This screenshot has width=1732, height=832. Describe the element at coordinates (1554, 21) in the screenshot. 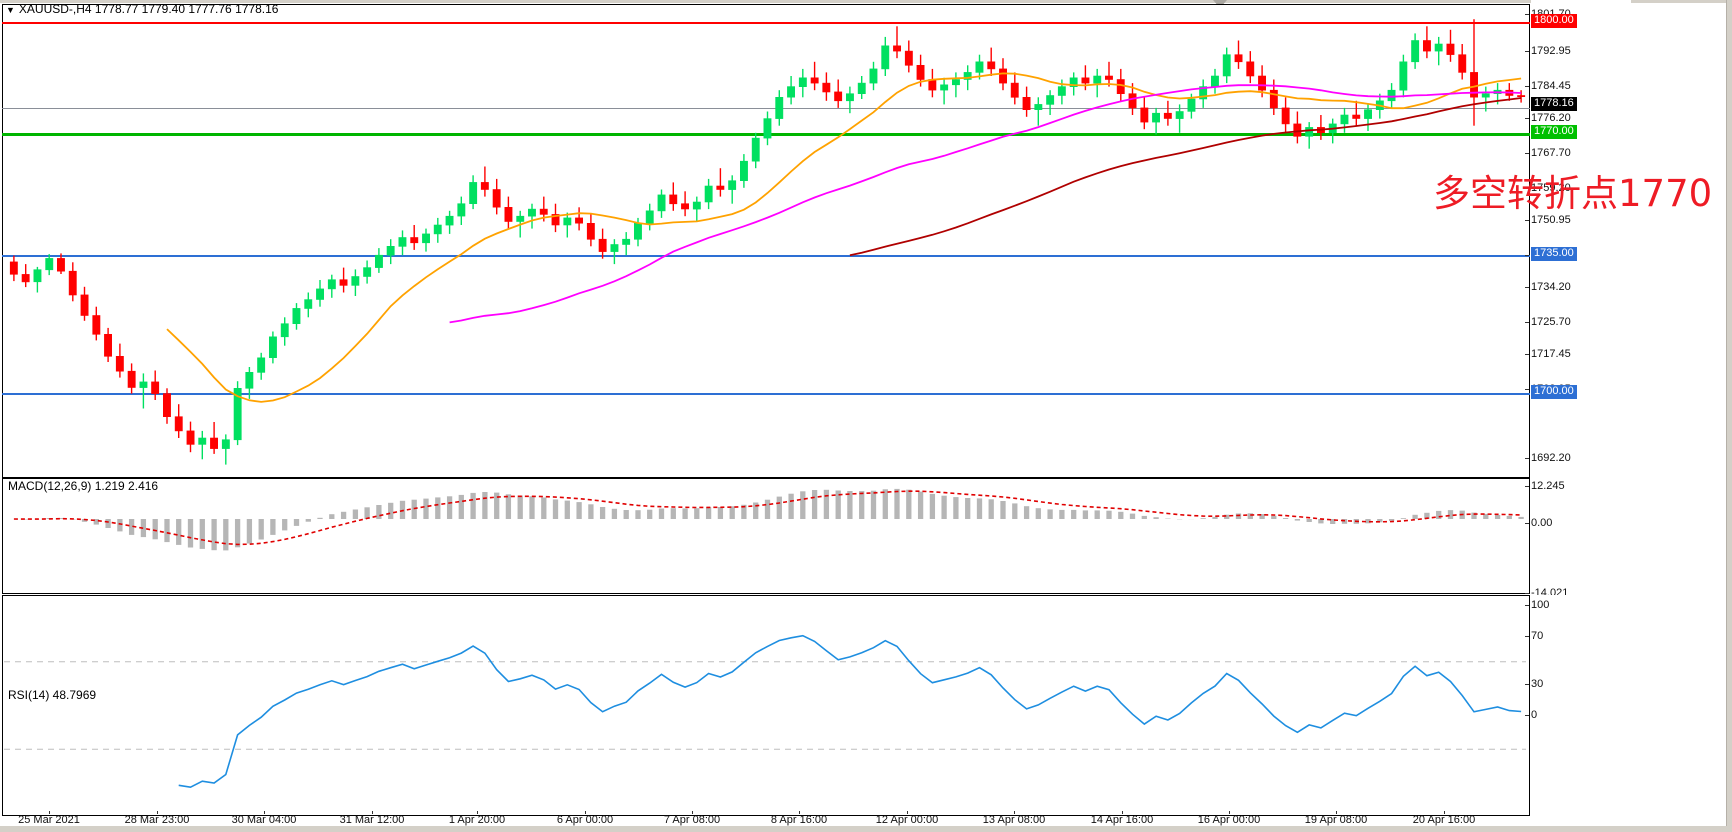

I see `price-tag: 1800.00` at that location.